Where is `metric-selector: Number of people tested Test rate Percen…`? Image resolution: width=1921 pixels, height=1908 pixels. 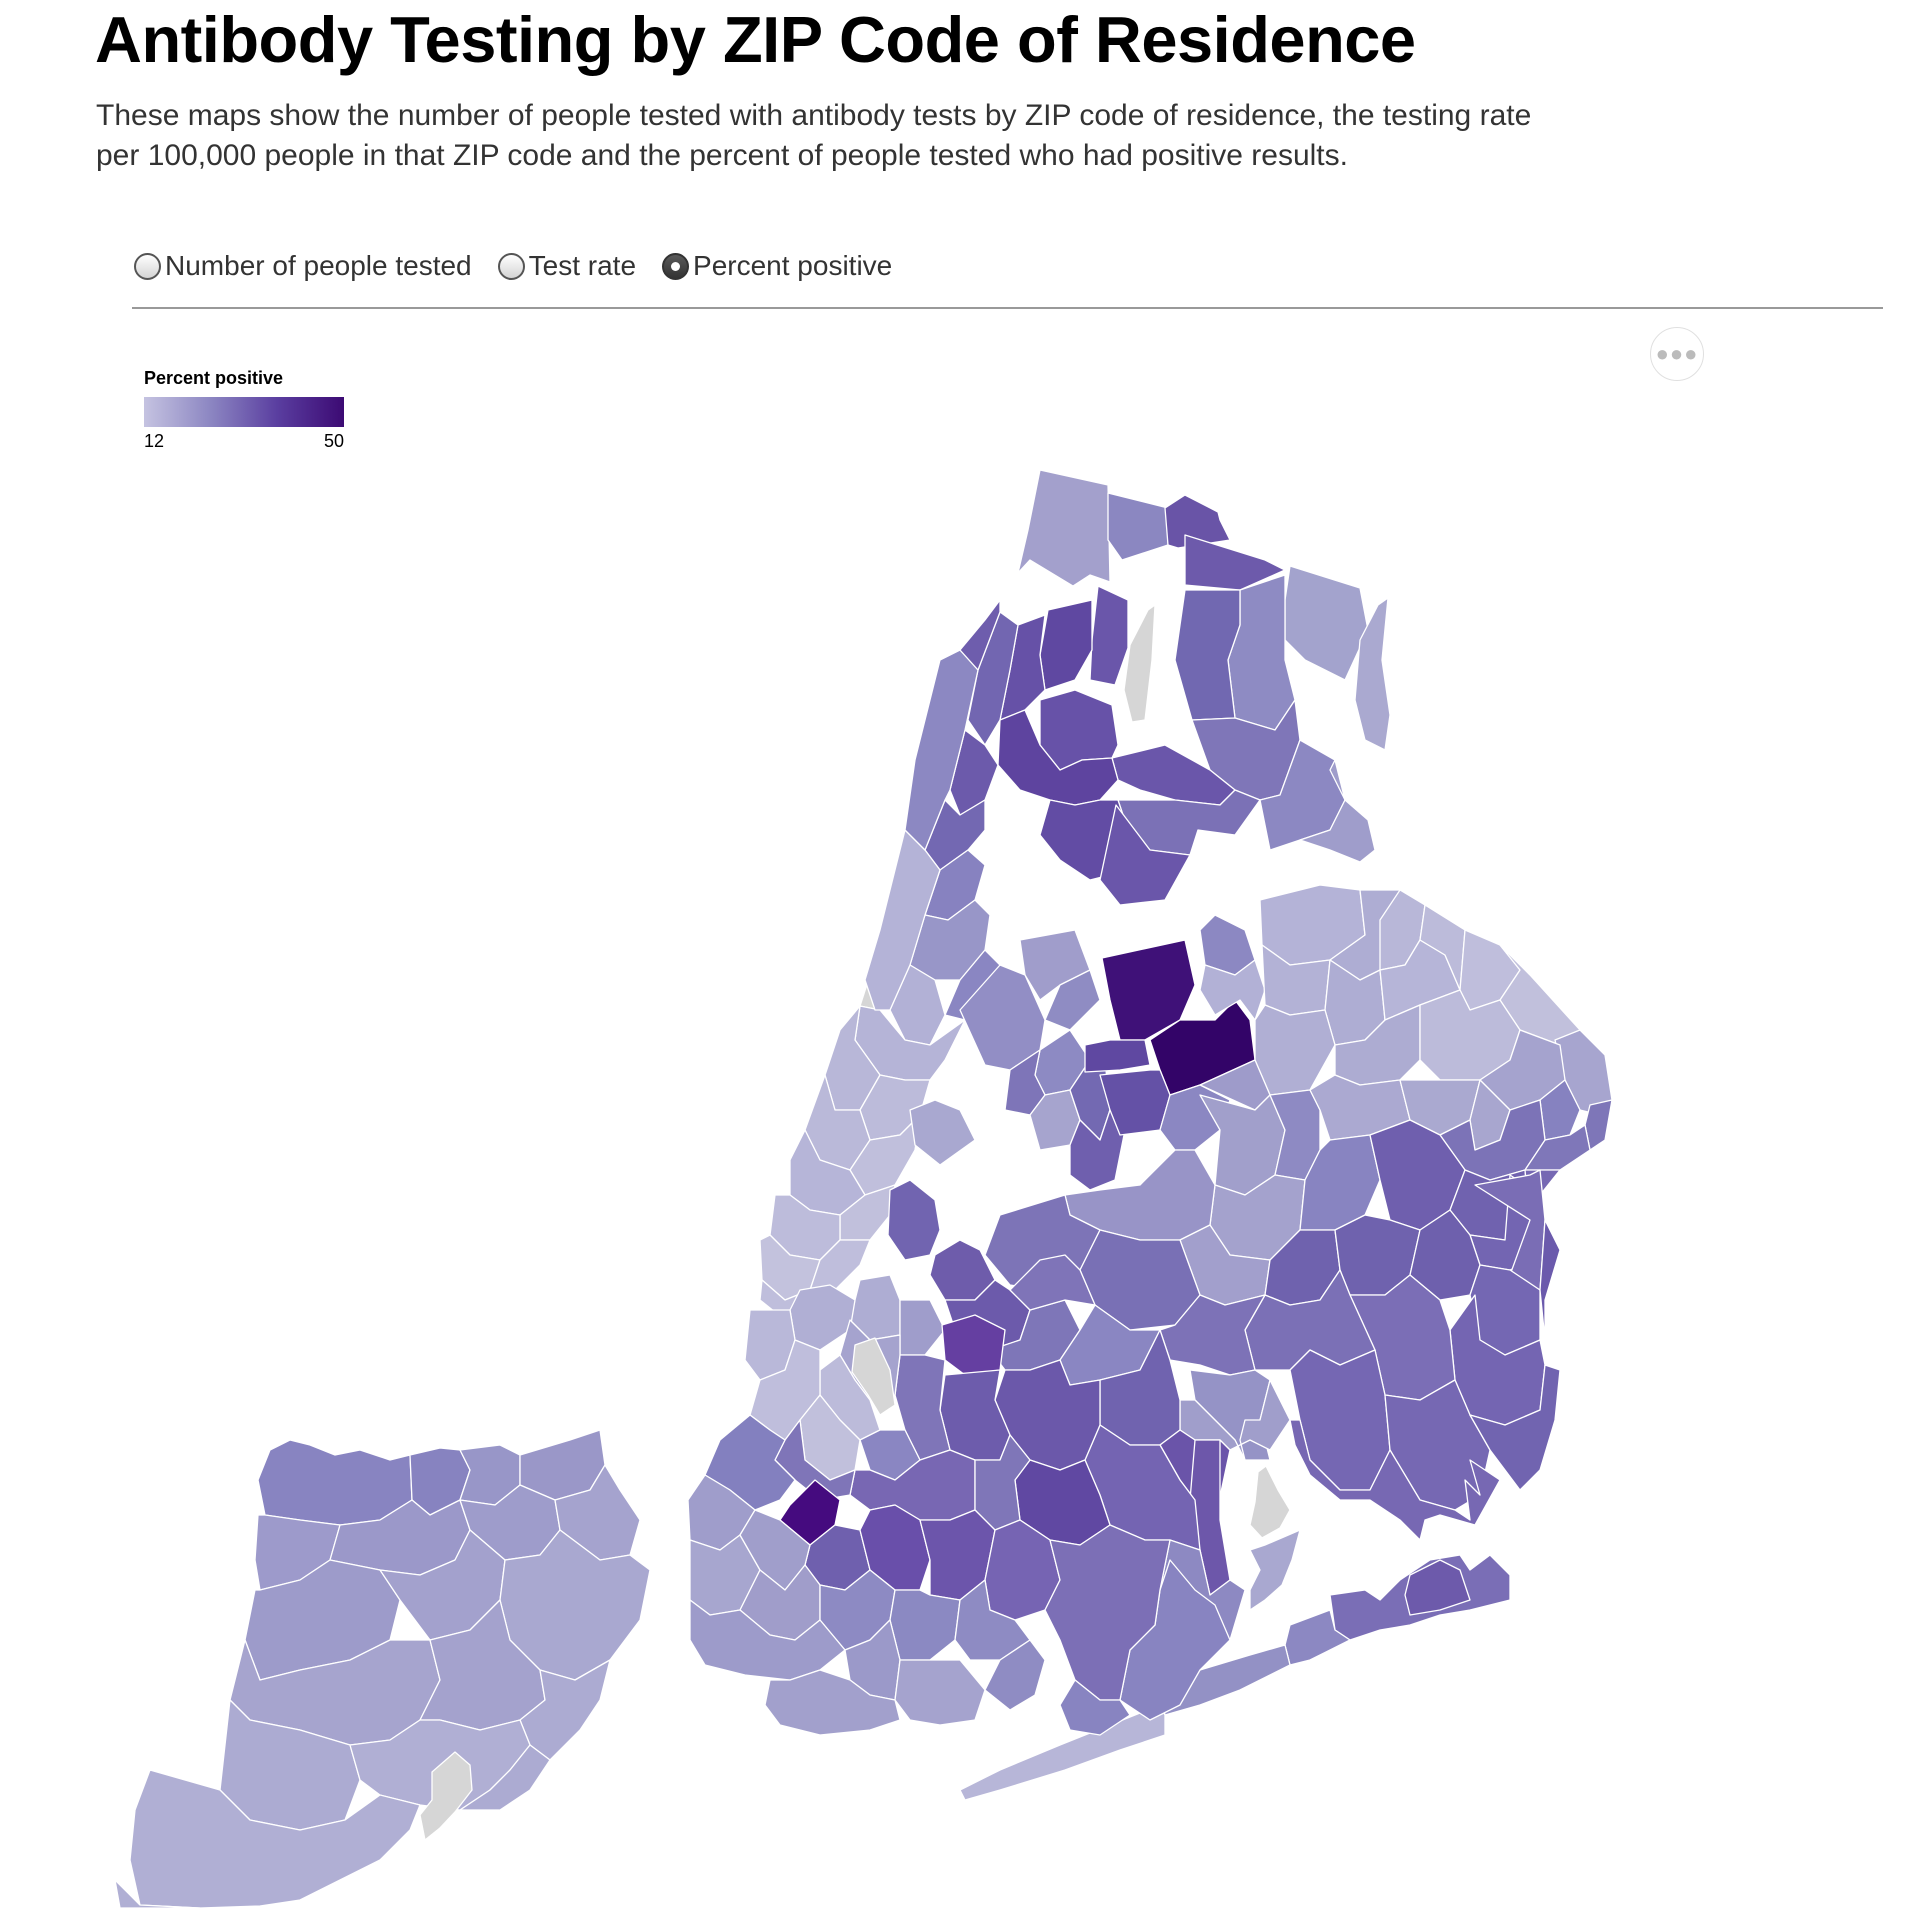
metric-selector: Number of people tested Test rate Percen… is located at coordinates (526, 266).